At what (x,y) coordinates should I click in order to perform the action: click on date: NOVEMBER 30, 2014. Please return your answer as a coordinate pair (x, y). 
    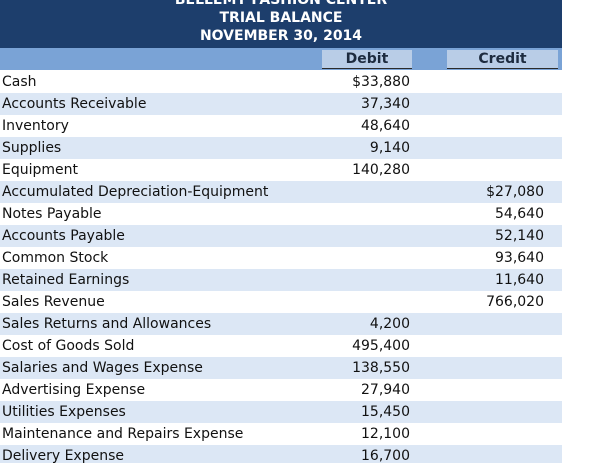
    Looking at the image, I should click on (281, 36).